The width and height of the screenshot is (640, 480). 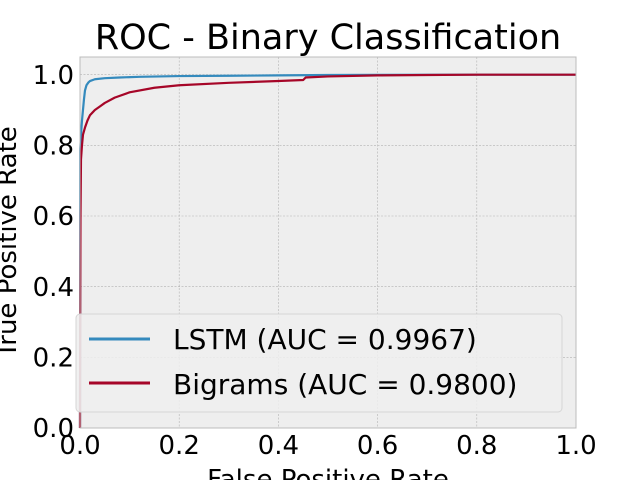 What do you see at coordinates (53, 76) in the screenshot?
I see `y-tick-label: 1.0` at bounding box center [53, 76].